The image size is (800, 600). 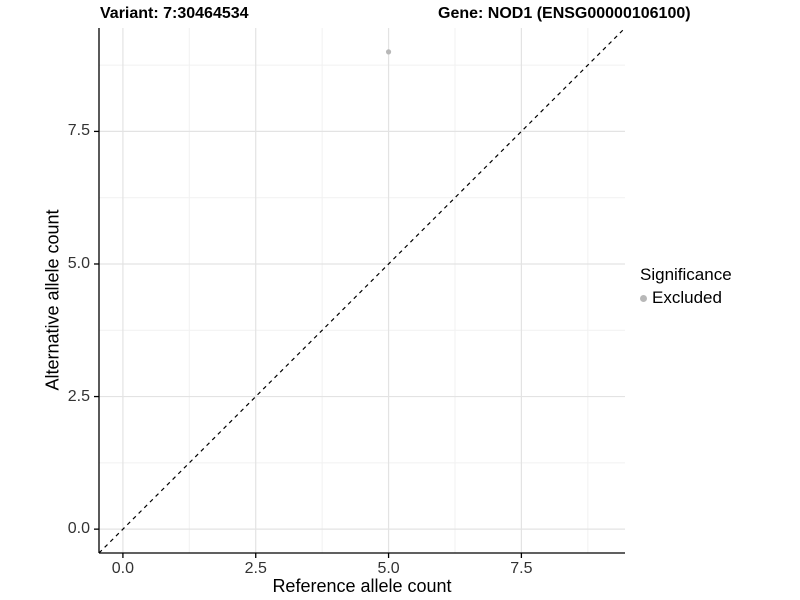 I want to click on y-tick-label: 7.5, so click(x=78, y=131).